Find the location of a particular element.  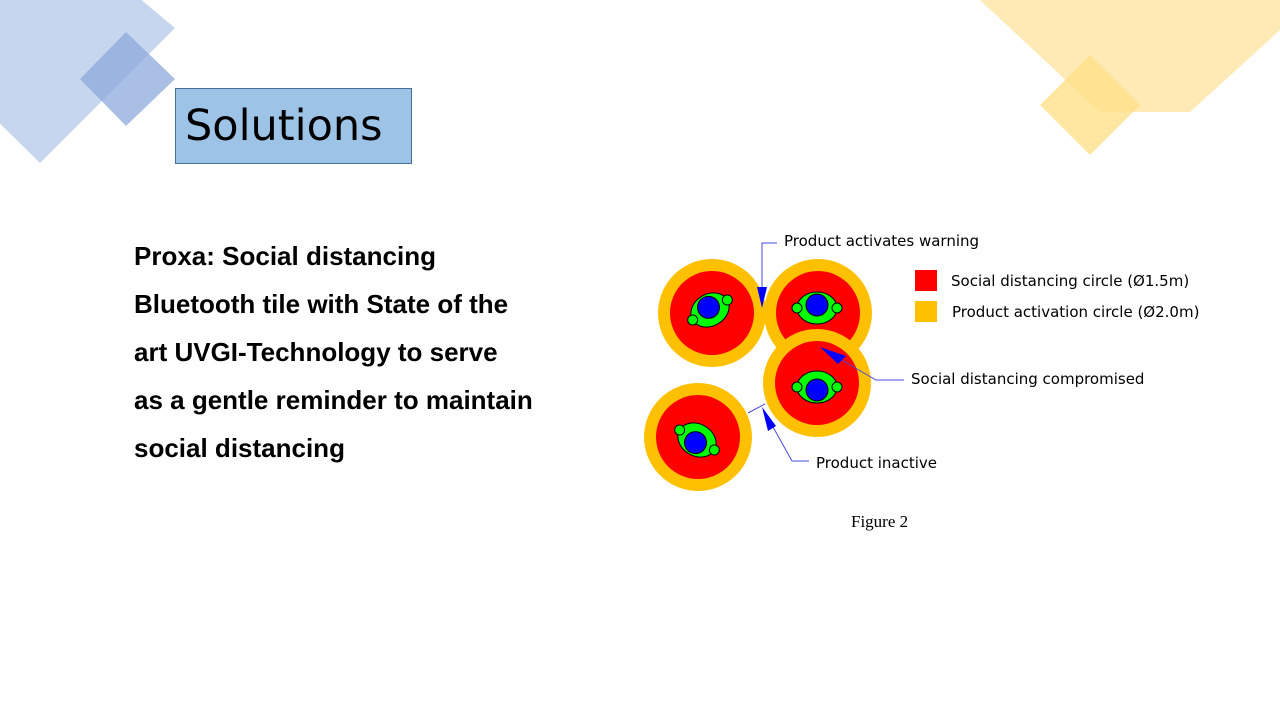

legend-swatch-orange is located at coordinates (926, 311).